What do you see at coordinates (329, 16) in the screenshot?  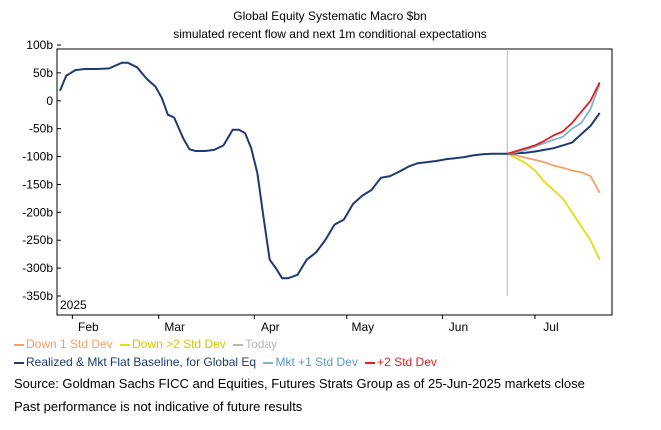 I see `chart-title: Global Equity Systematic Macro $bn` at bounding box center [329, 16].